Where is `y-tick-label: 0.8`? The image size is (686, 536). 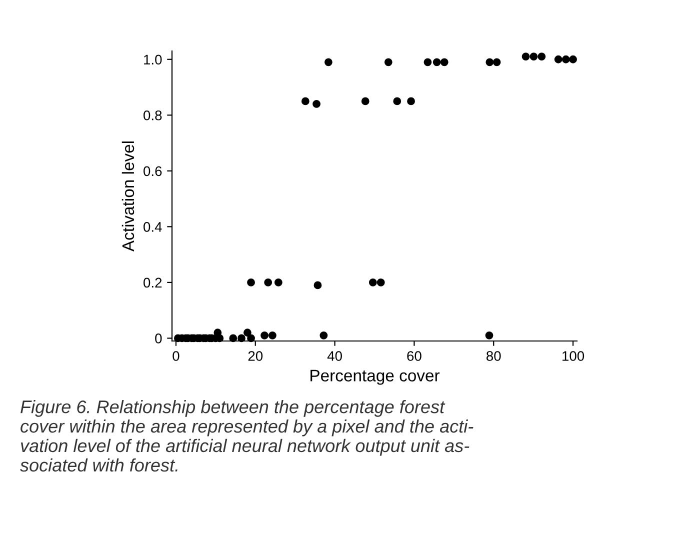
y-tick-label: 0.8 is located at coordinates (153, 115).